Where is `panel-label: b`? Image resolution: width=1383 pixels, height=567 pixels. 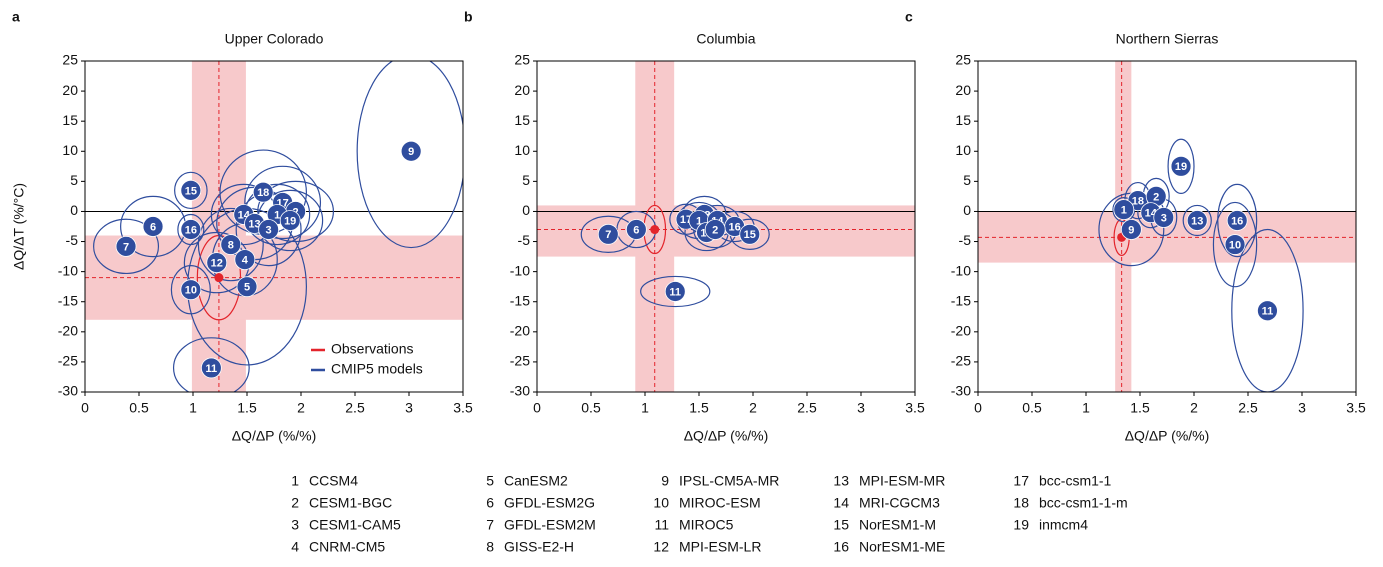
panel-label: b is located at coordinates (468, 17).